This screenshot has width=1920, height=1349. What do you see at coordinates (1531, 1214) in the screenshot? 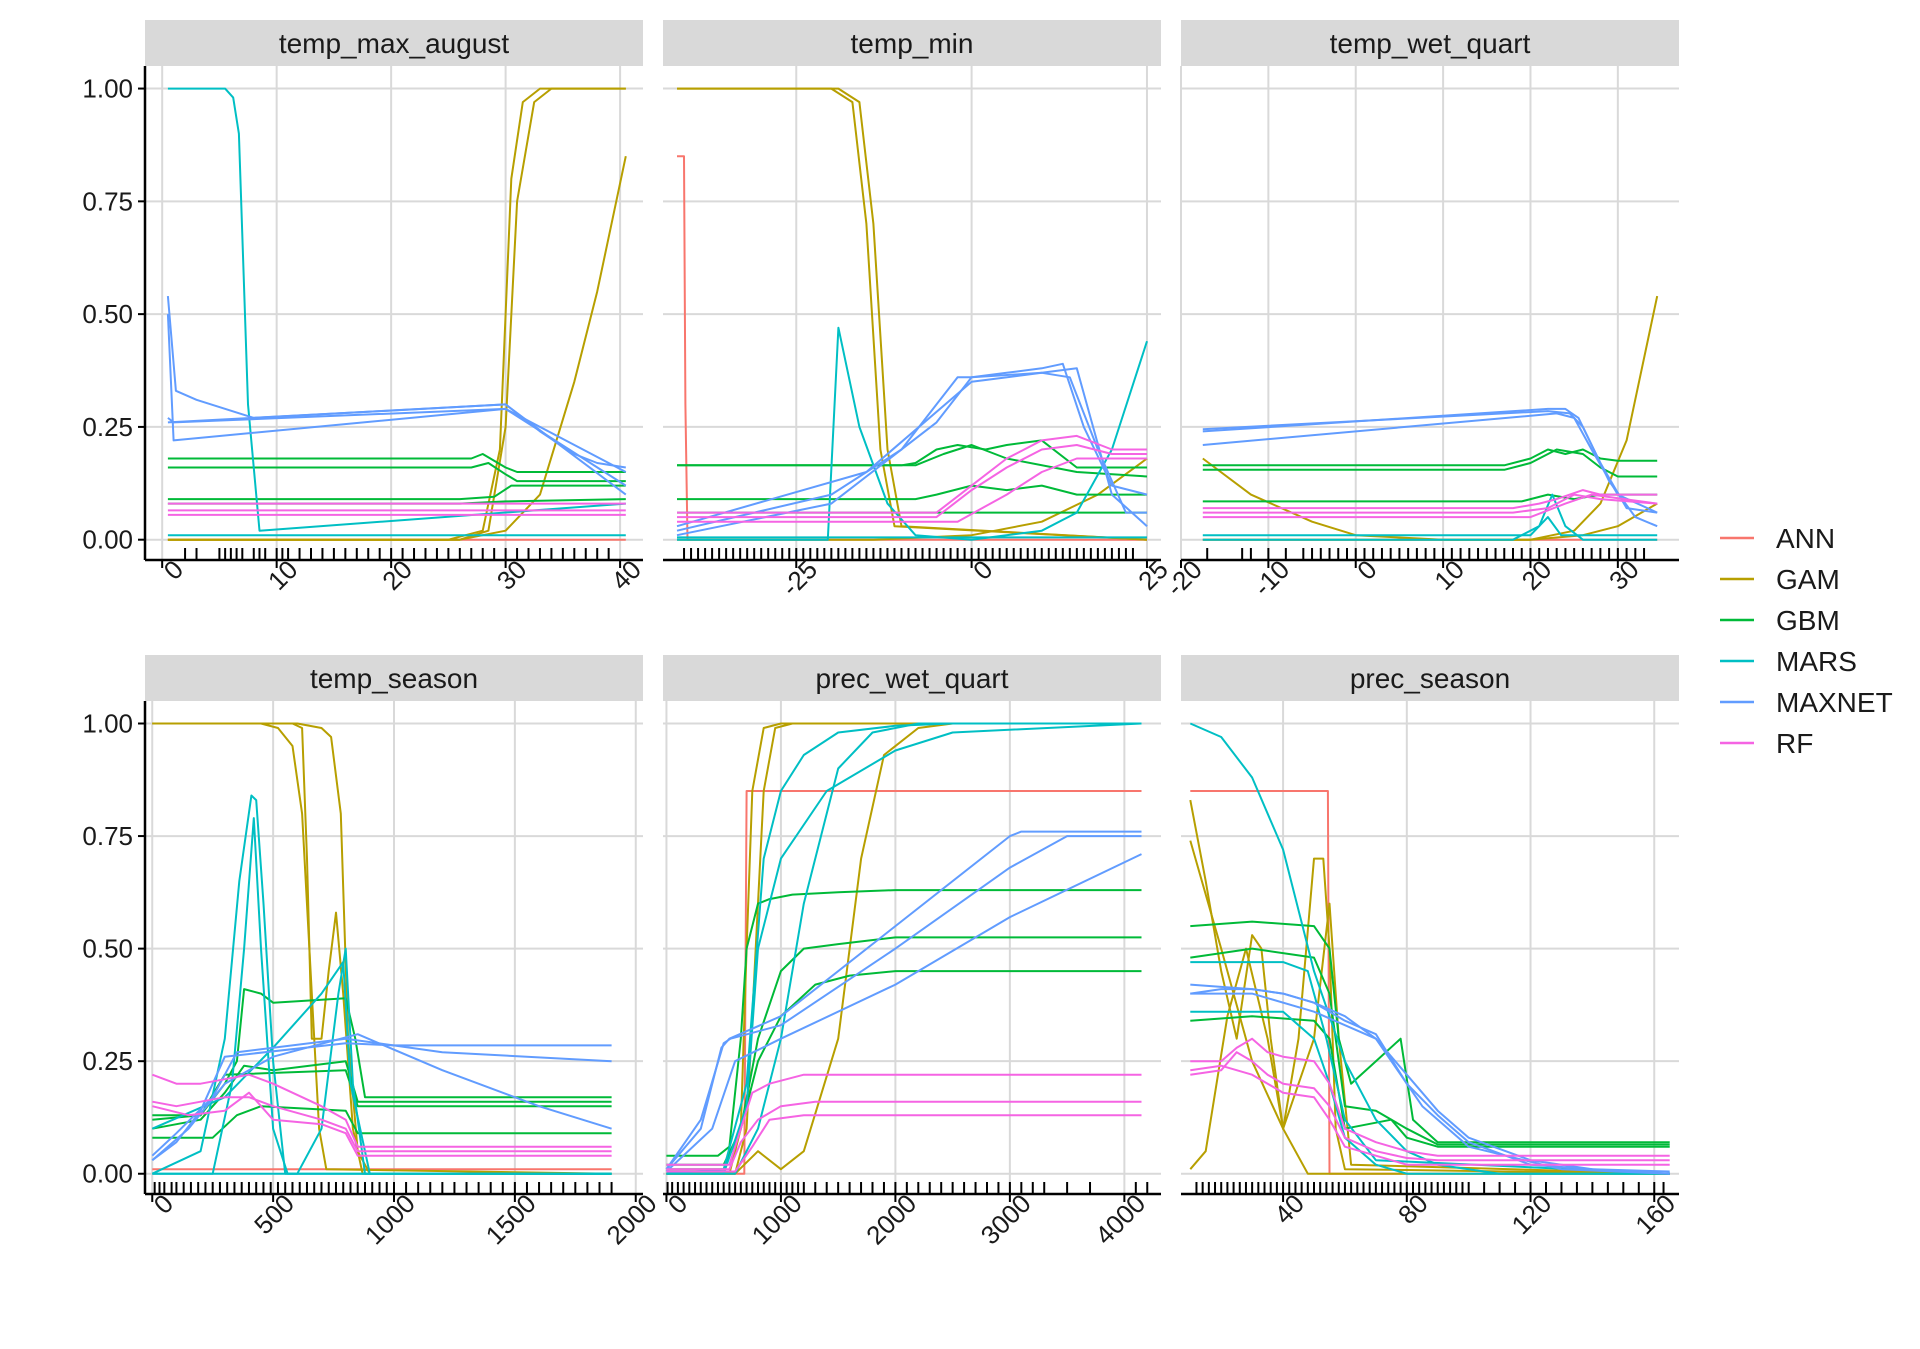
I see `x-tick-label: 120` at bounding box center [1531, 1214].